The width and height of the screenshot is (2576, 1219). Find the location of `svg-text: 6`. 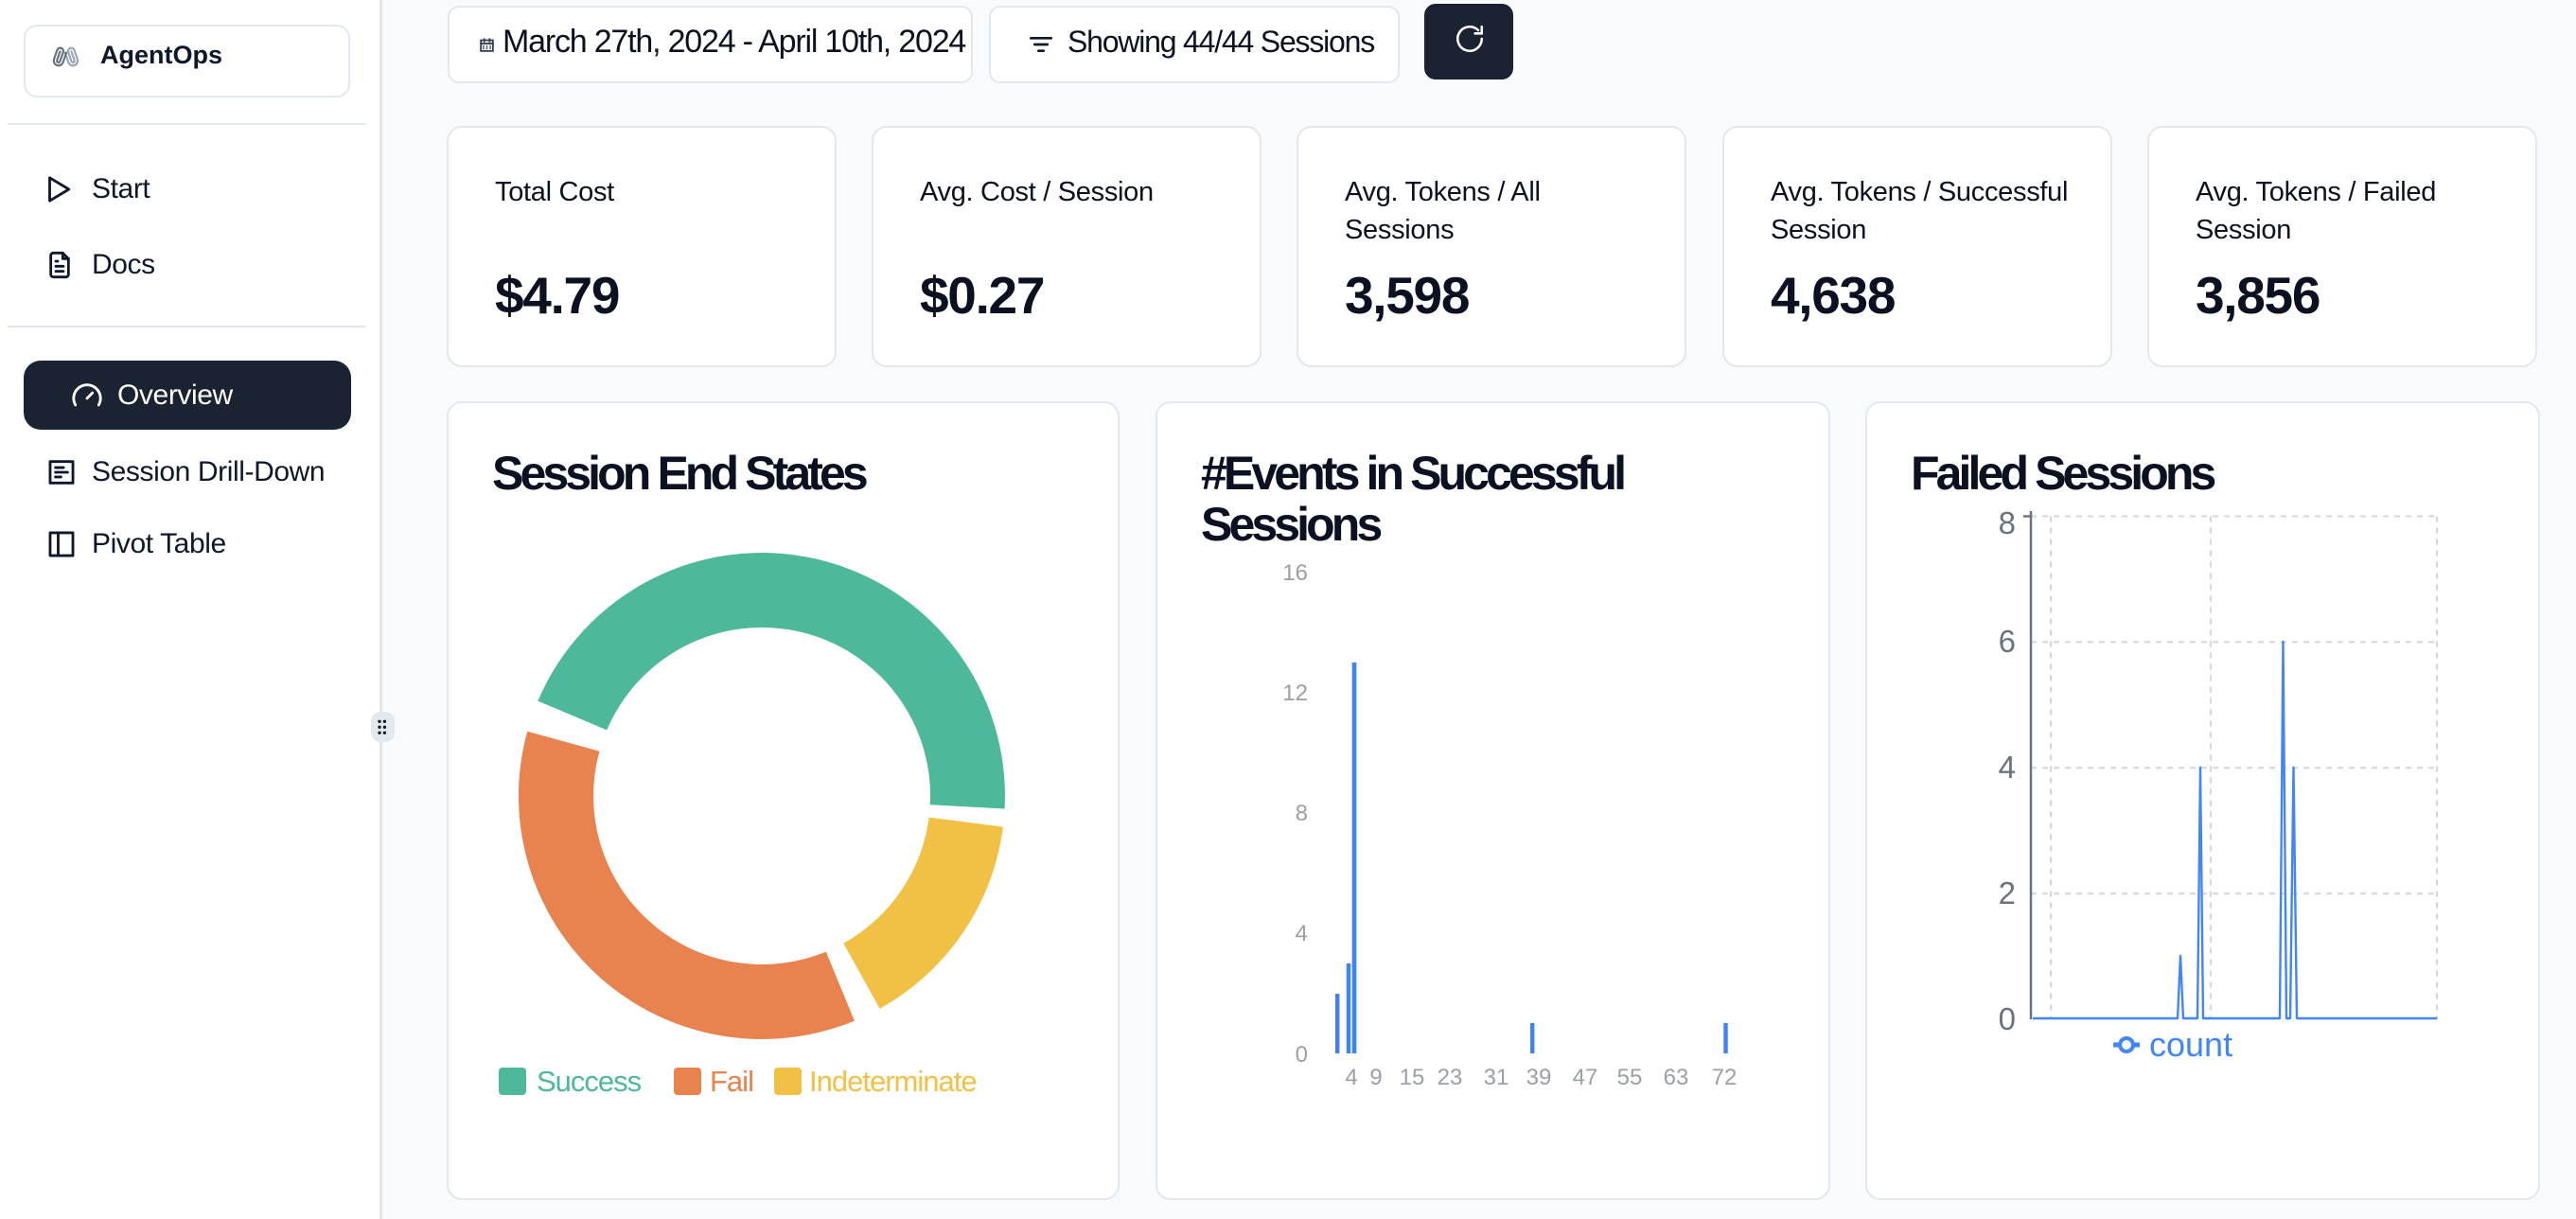

svg-text: 6 is located at coordinates (2007, 641).